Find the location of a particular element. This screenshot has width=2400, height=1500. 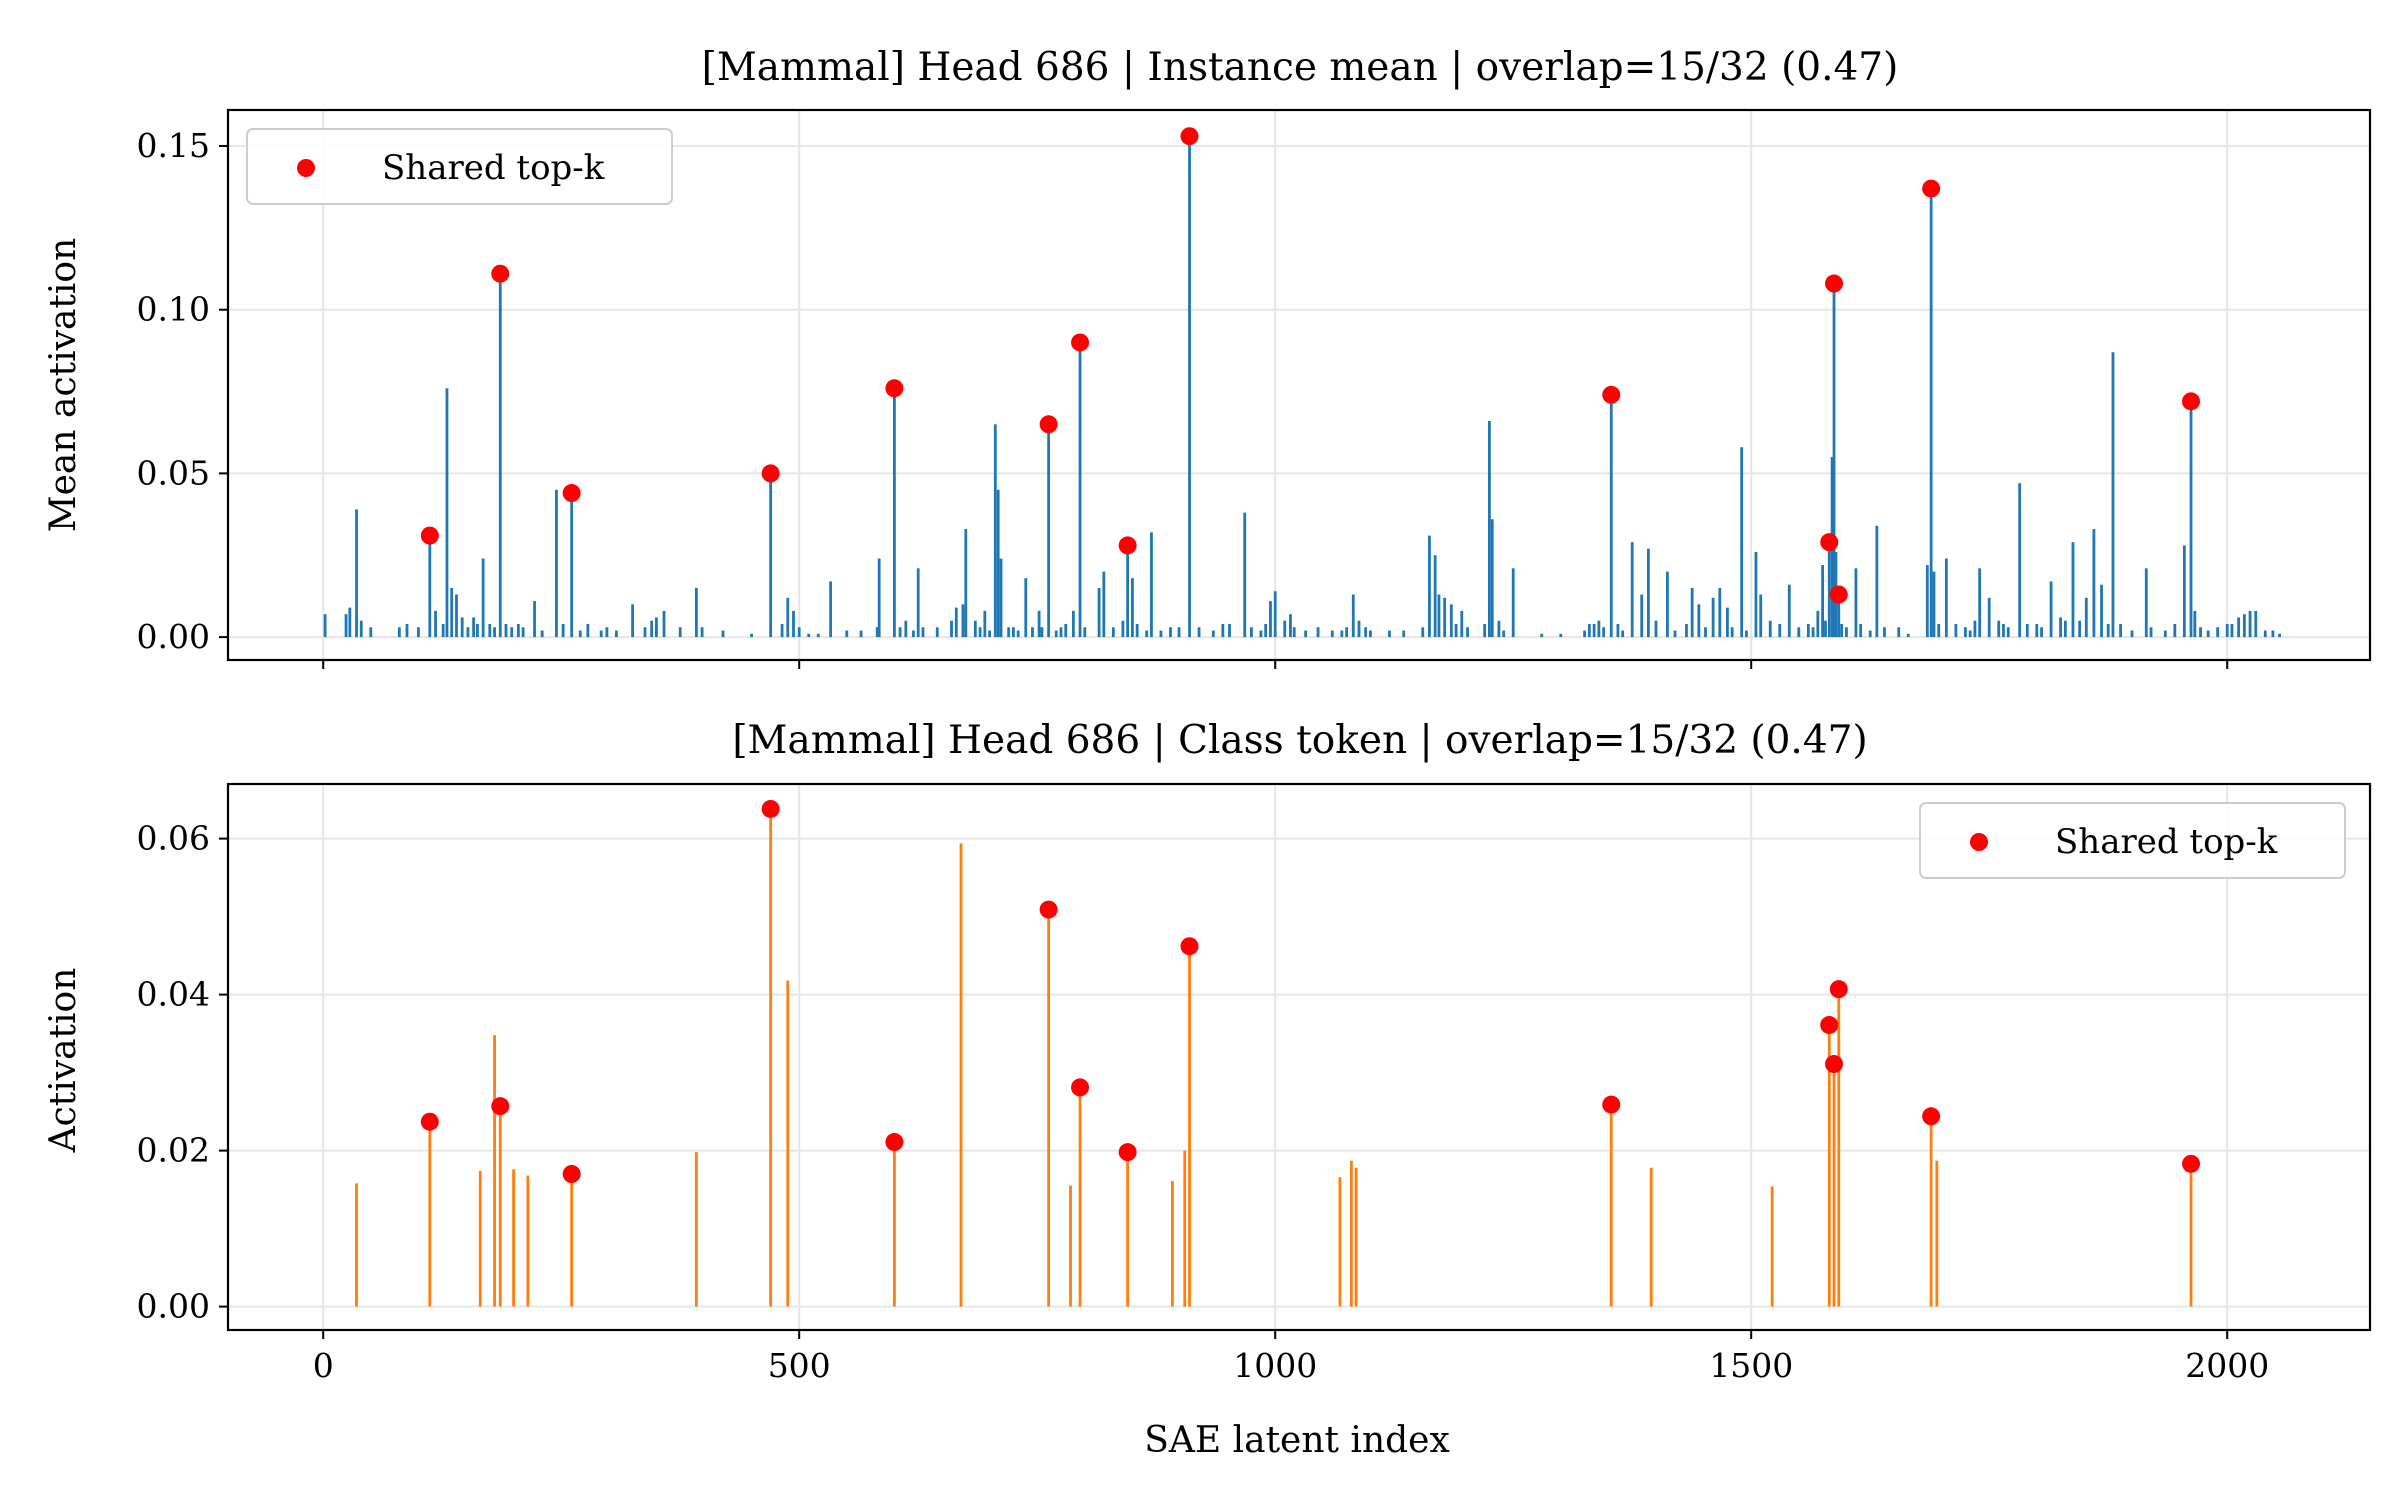

x-tick-label: 2000 is located at coordinates (2227, 1365).